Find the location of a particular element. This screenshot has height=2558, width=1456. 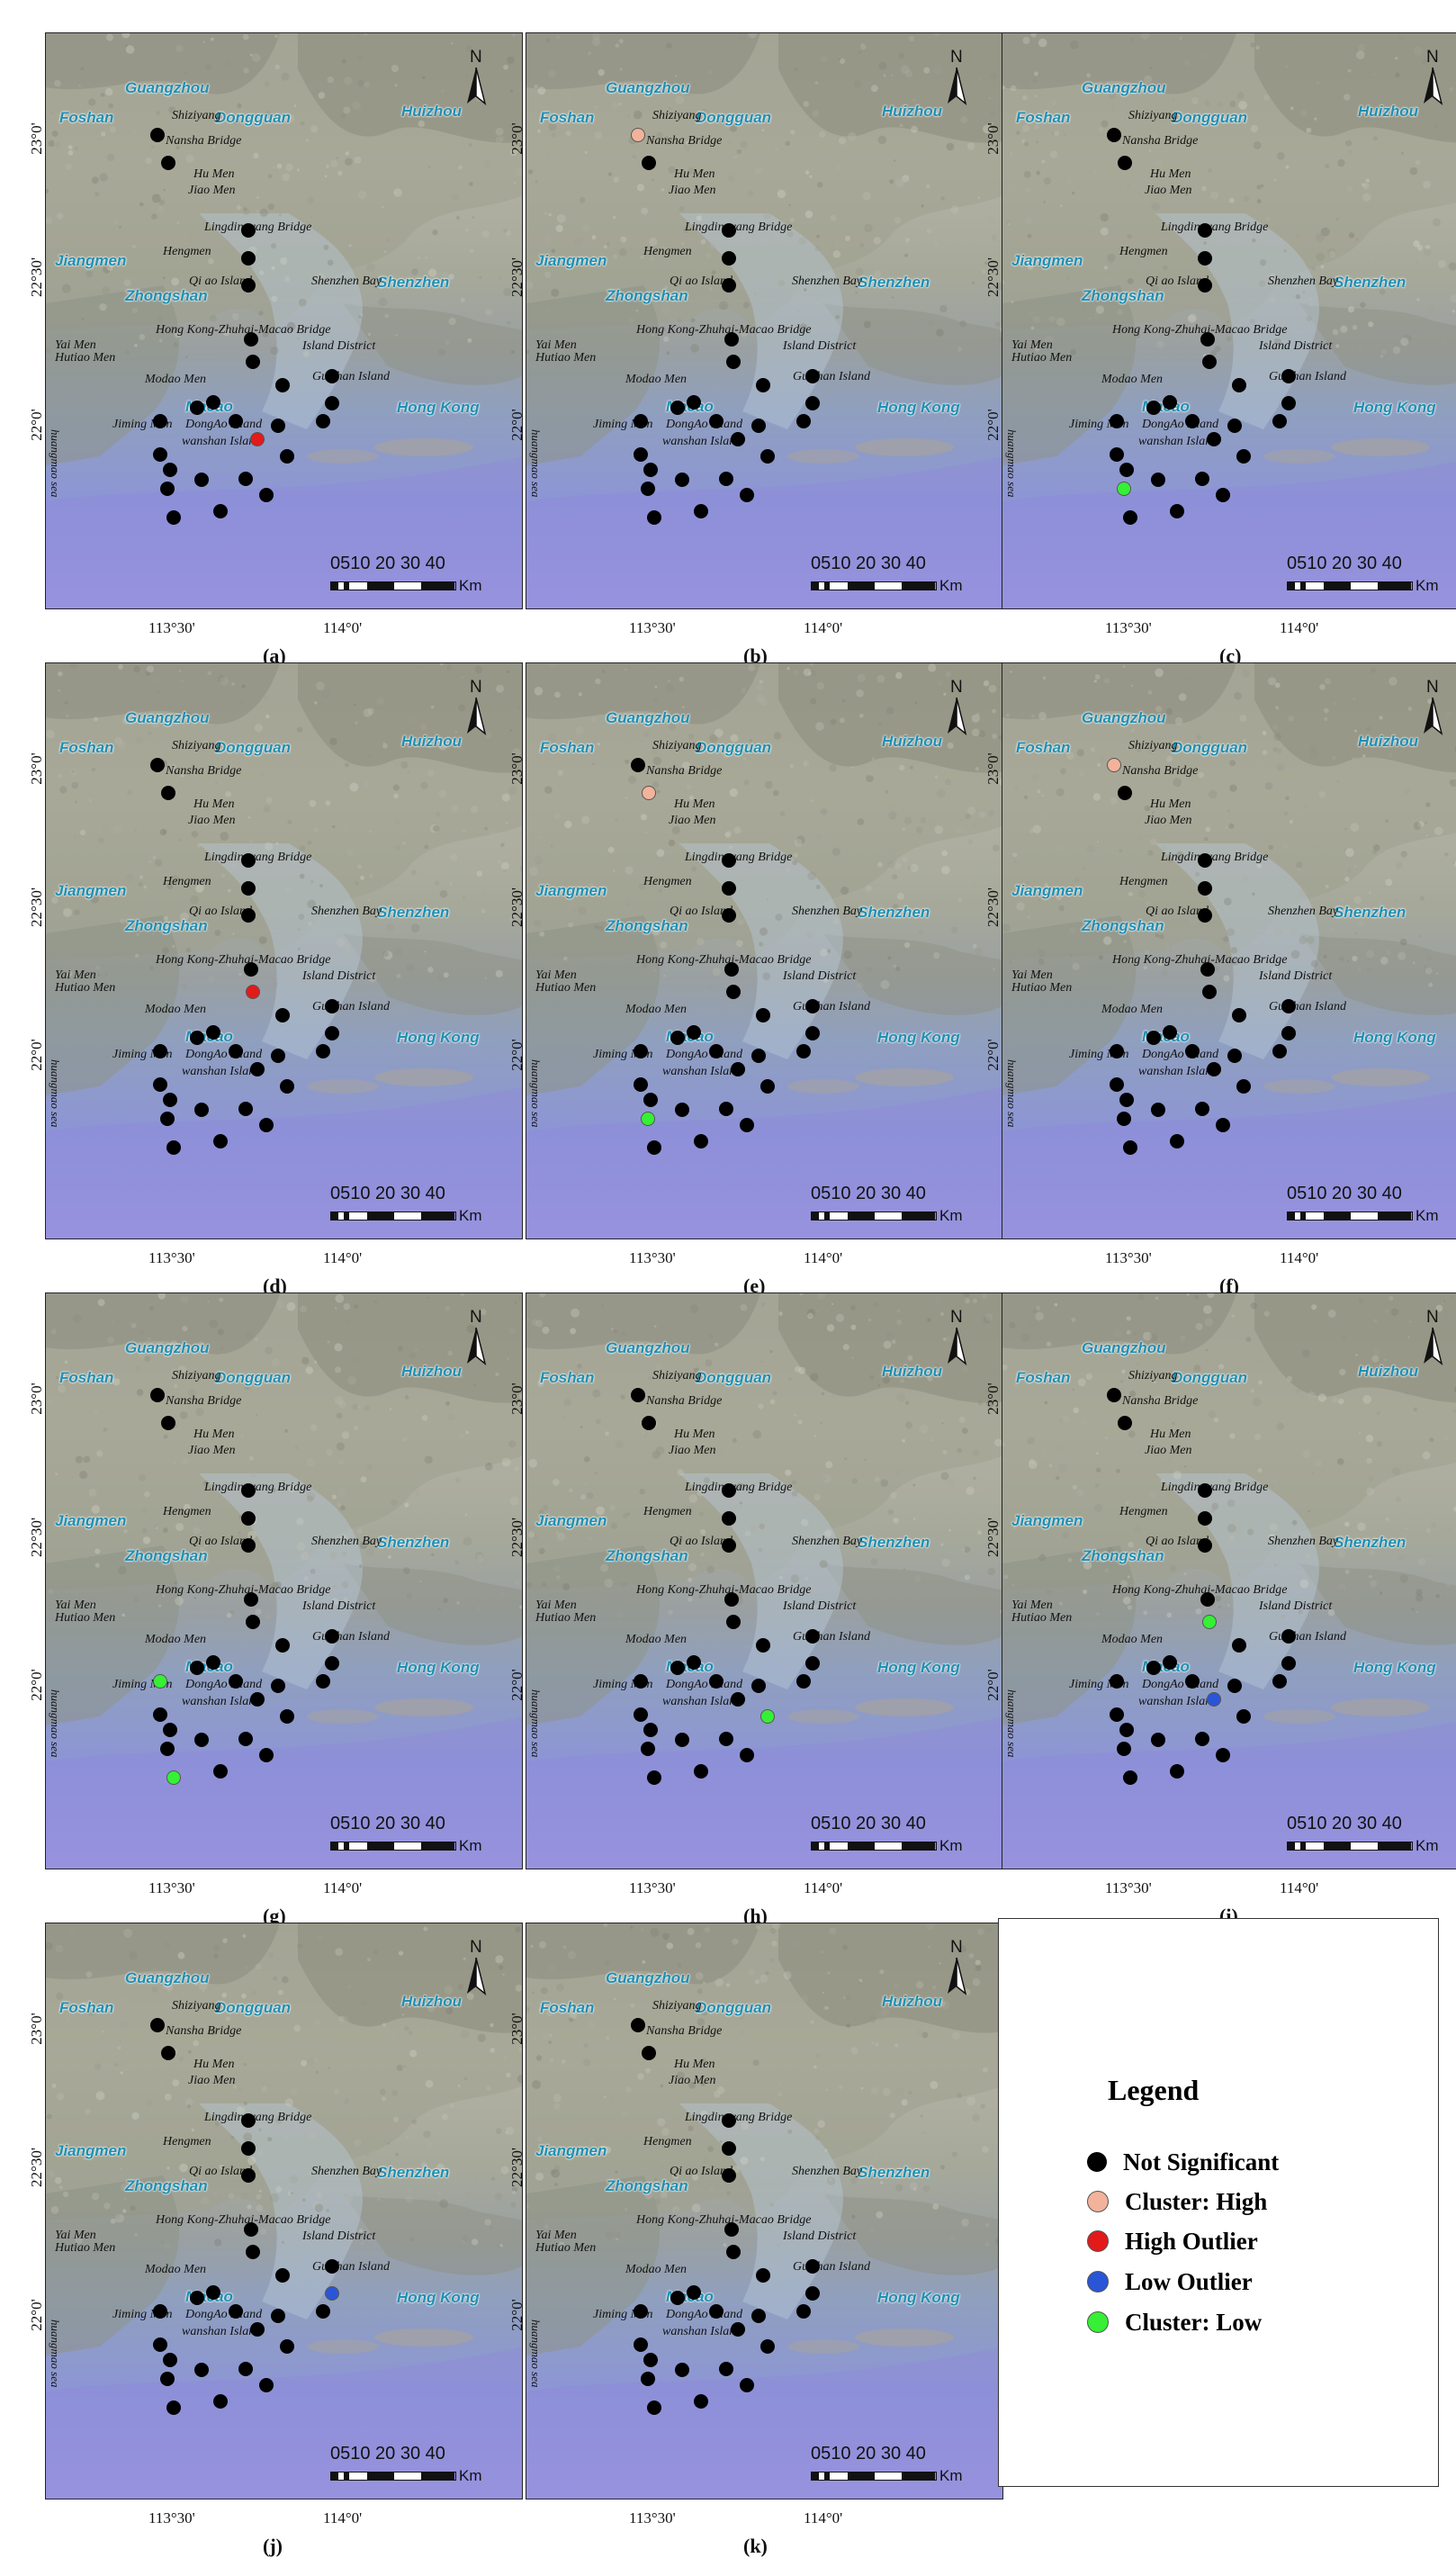

feature-label: Guishan Island is located at coordinates (351, 377).